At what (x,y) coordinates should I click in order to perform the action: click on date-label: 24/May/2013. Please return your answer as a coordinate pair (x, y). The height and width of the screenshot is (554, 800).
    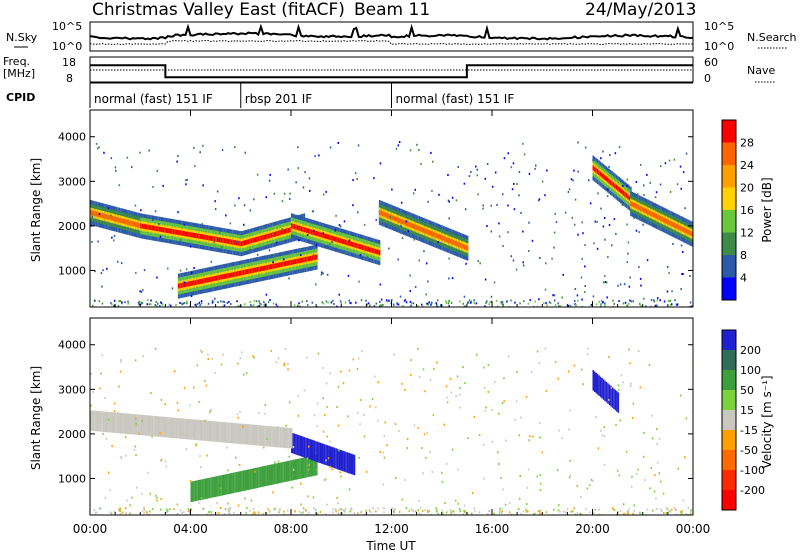
    Looking at the image, I should click on (641, 10).